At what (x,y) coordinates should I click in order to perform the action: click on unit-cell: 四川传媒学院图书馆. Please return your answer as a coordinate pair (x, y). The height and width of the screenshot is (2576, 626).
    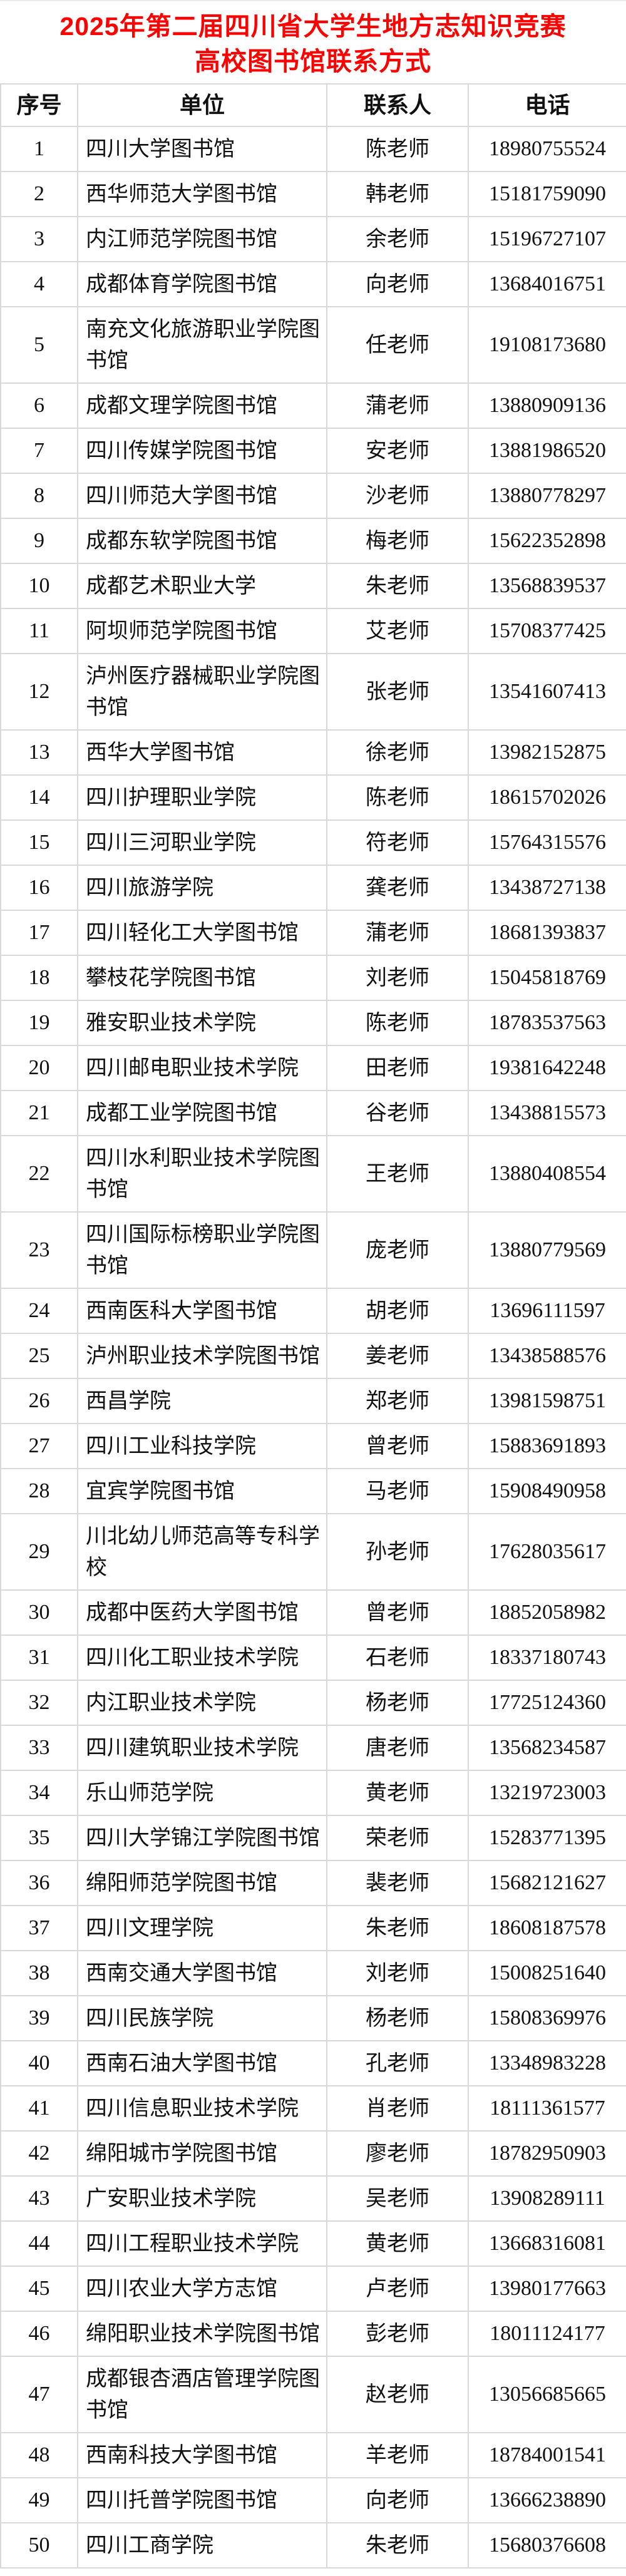
    Looking at the image, I should click on (202, 451).